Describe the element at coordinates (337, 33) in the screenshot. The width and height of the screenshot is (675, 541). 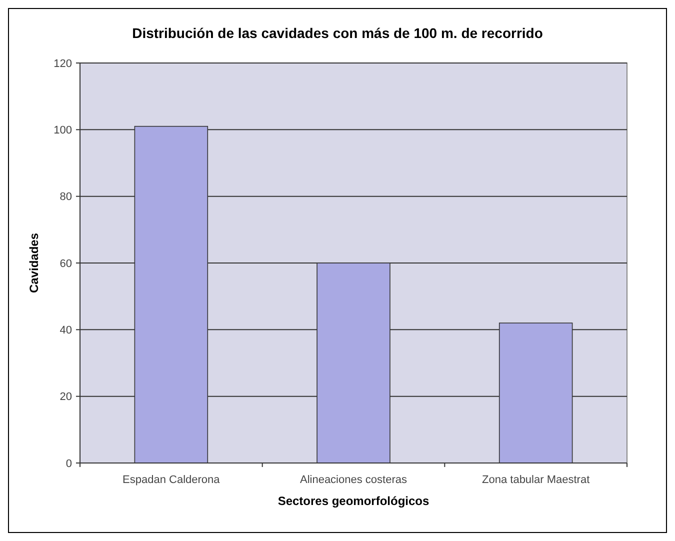
I see `chart-title: Distribución de las cavidades con más de 100 m. de recorrido` at that location.